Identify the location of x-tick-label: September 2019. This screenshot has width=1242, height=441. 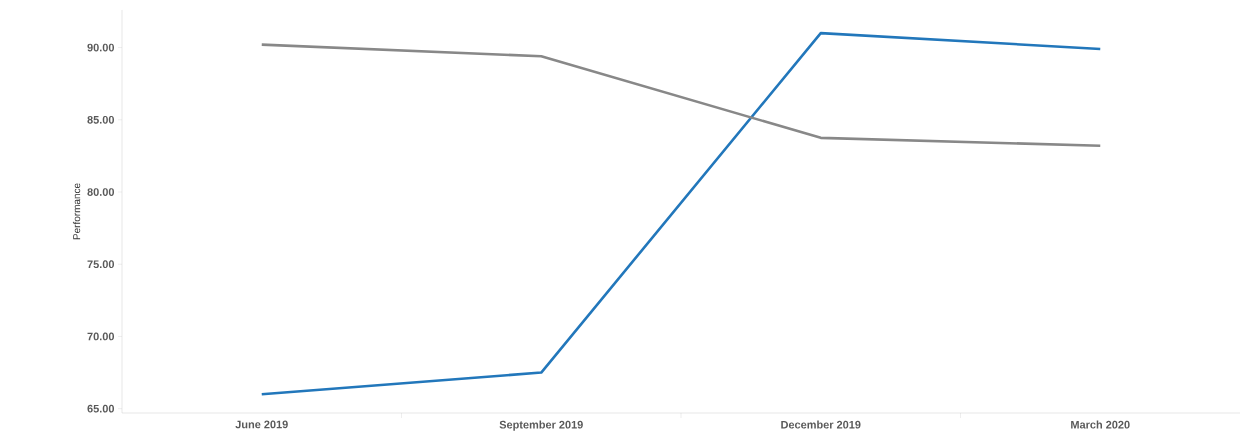
(541, 425).